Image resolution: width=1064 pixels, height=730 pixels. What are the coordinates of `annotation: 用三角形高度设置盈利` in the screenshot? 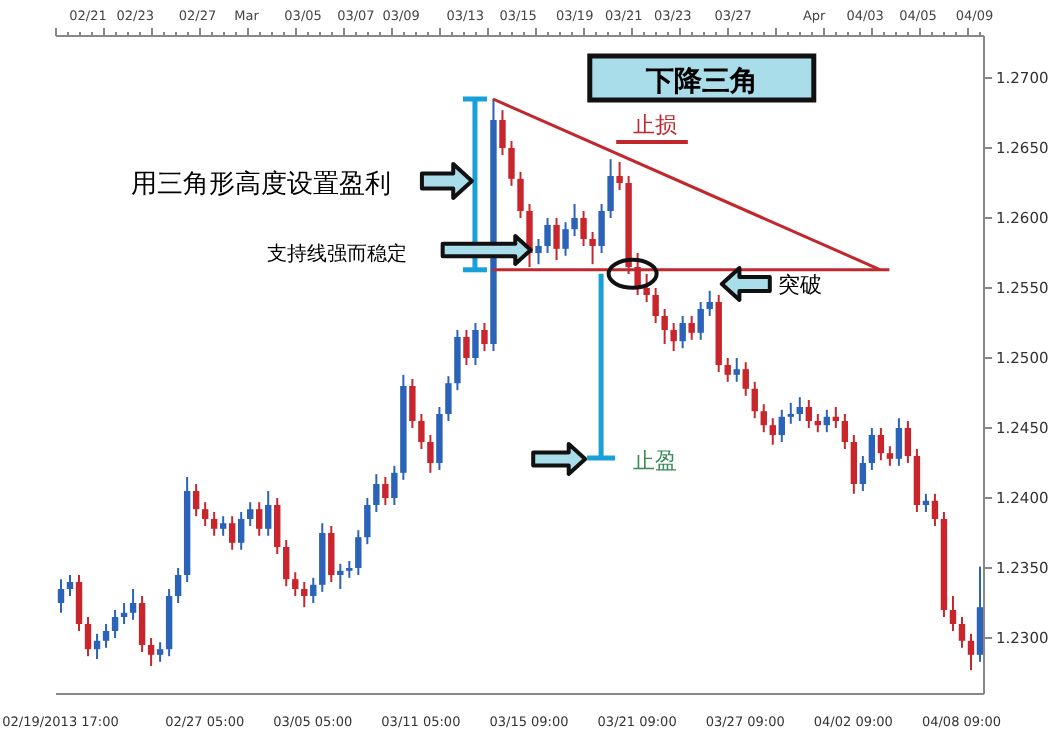 It's located at (261, 184).